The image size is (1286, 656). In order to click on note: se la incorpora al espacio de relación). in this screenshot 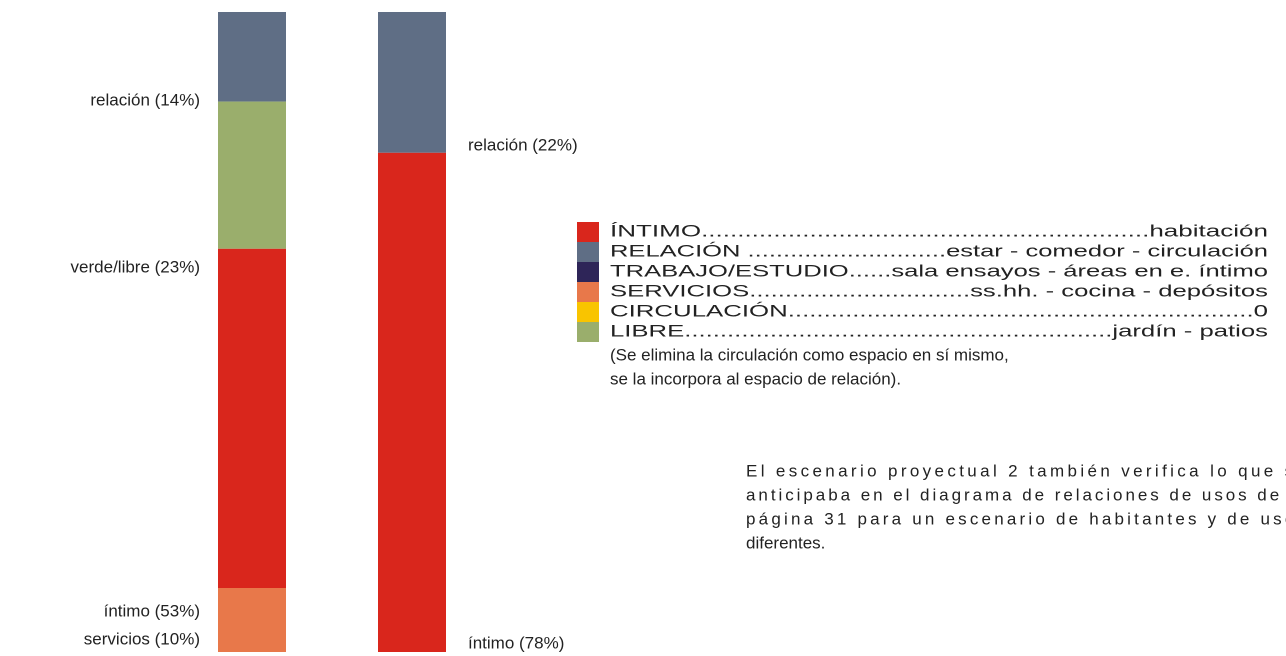, I will do `click(755, 378)`.